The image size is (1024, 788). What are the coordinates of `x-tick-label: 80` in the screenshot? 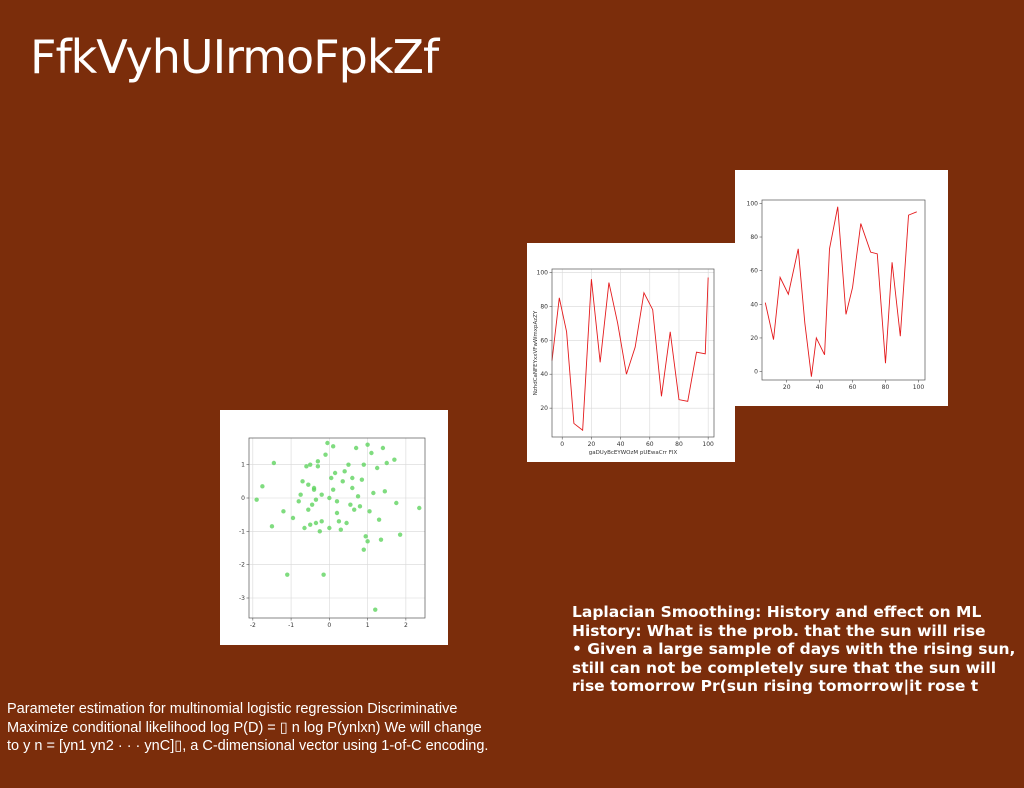 It's located at (679, 444).